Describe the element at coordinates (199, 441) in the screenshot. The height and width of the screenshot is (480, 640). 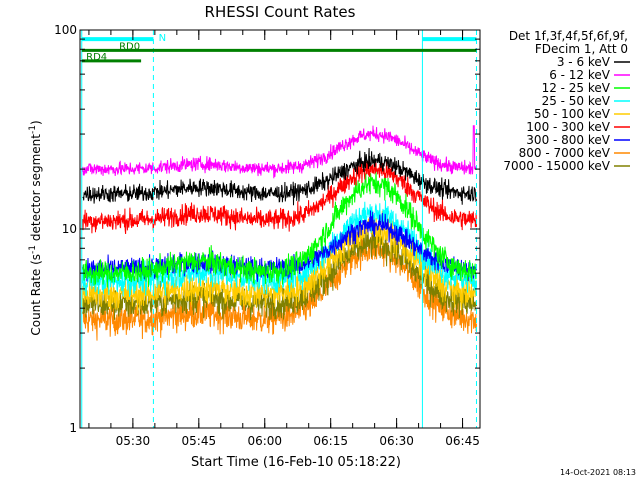
I see `x-tick-label: 05:45` at that location.